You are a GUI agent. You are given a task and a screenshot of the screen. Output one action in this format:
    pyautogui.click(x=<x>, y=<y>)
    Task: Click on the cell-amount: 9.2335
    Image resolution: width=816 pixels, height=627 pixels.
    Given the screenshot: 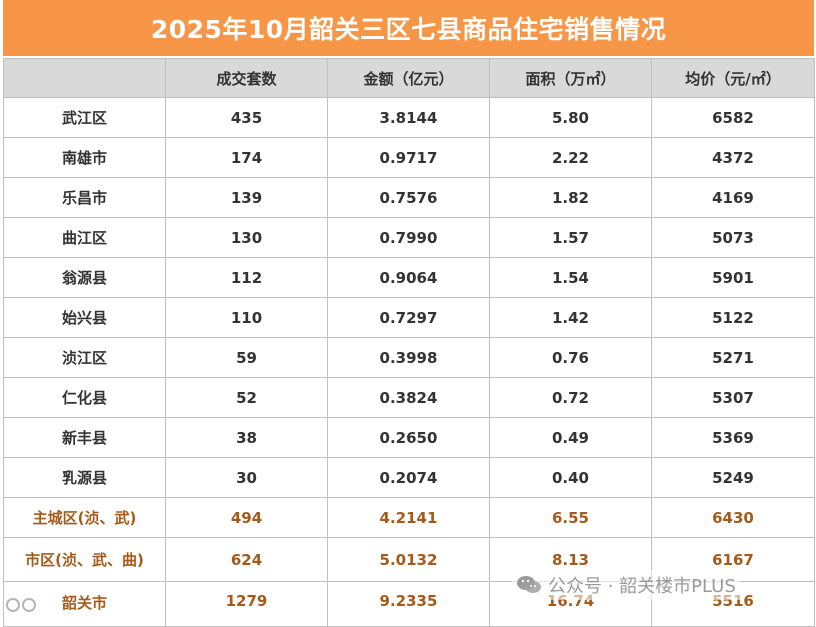 What is the action you would take?
    pyautogui.click(x=408, y=604)
    